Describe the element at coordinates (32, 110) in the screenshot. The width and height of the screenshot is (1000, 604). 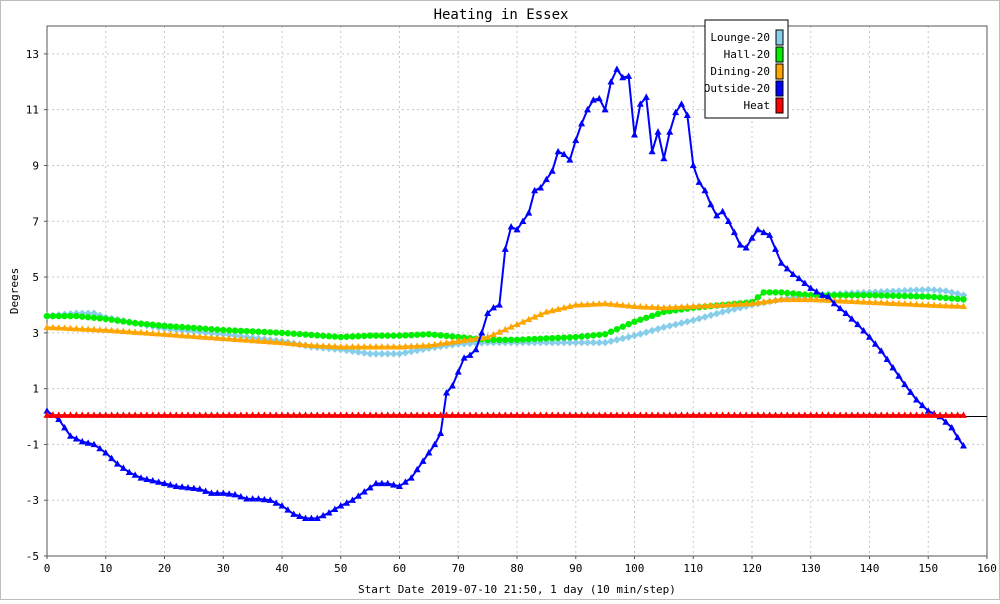
I see `y-tick-label: 11` at that location.